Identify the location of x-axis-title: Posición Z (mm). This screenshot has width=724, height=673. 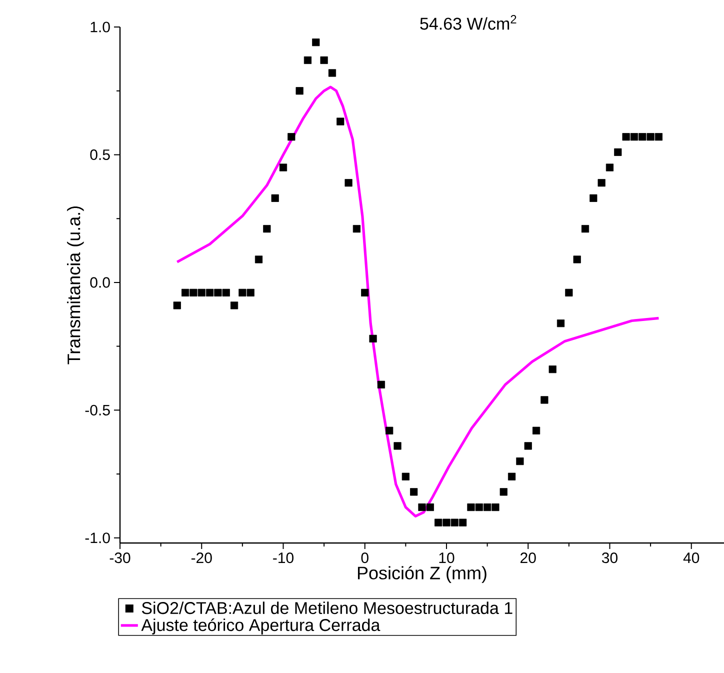
(422, 574).